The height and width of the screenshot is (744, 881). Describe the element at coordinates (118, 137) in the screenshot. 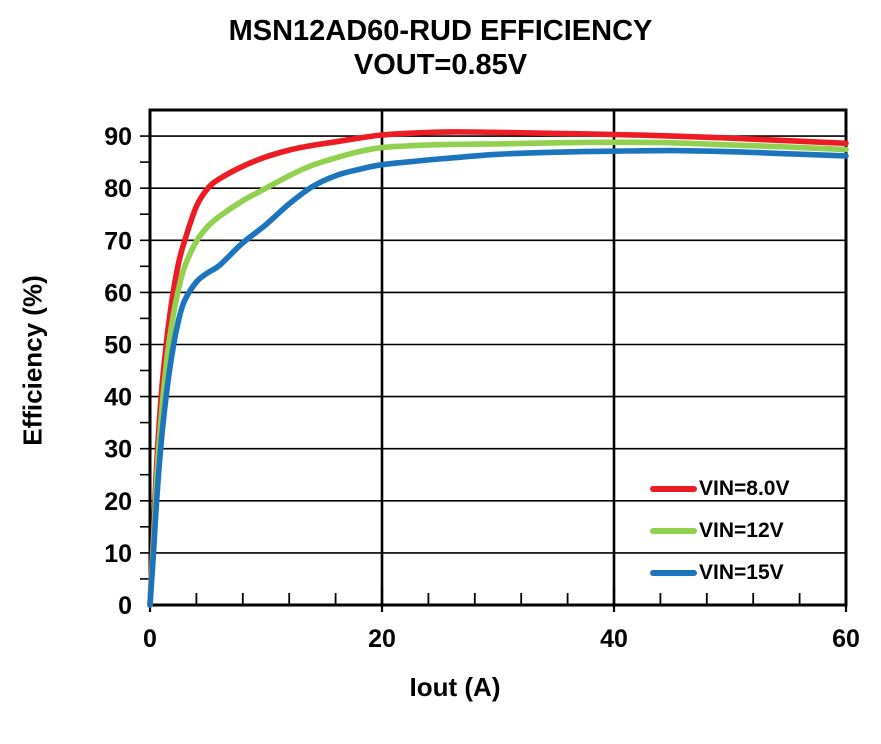

I see `y-tick-label: 90` at that location.